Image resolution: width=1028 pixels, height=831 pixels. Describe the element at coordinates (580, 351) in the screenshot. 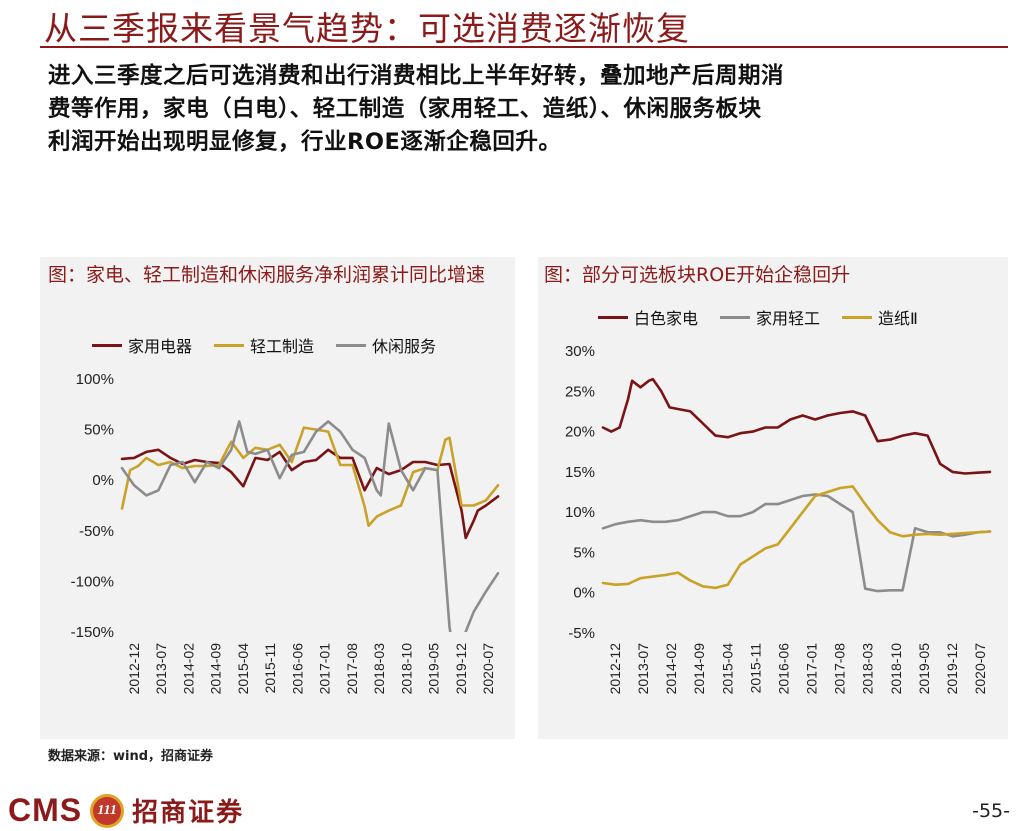

I see `y-tick-label: 30%` at that location.